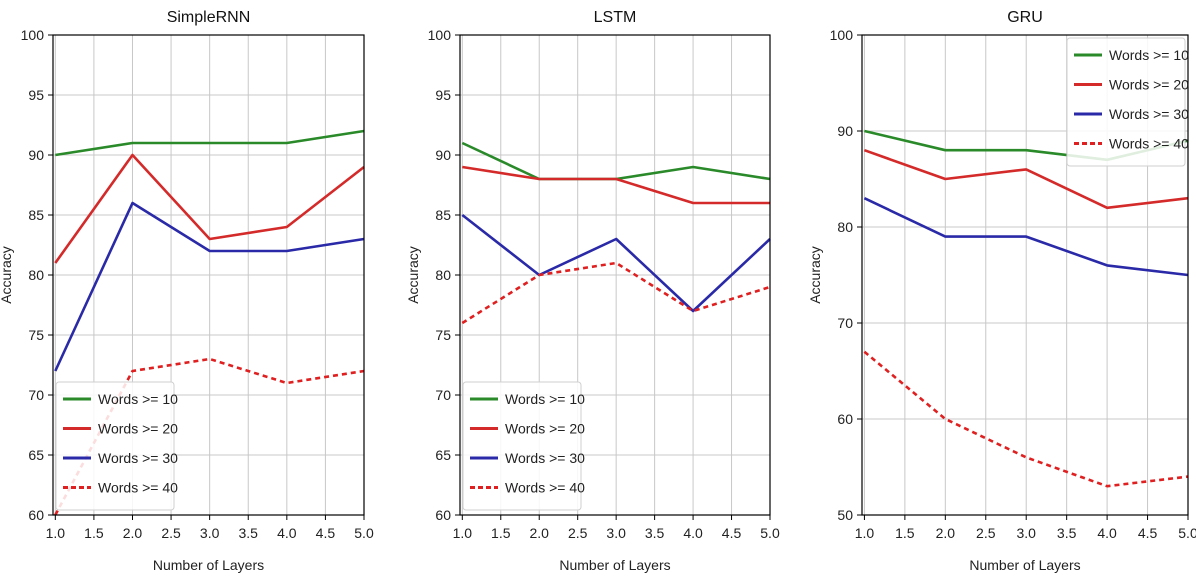 Image resolution: width=1196 pixels, height=577 pixels. What do you see at coordinates (615, 17) in the screenshot?
I see `chart-title: LSTM` at bounding box center [615, 17].